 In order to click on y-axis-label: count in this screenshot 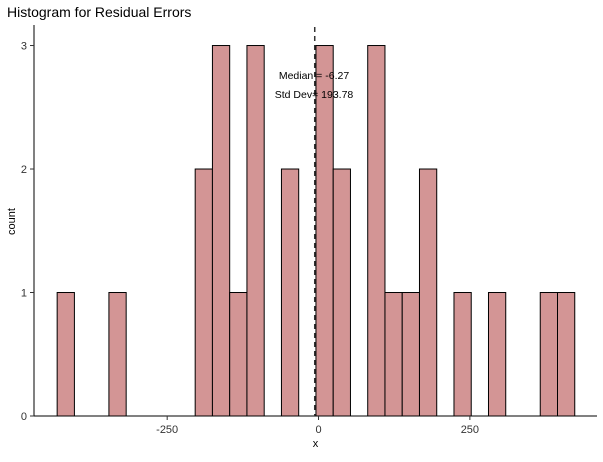, I will do `click(12, 221)`.